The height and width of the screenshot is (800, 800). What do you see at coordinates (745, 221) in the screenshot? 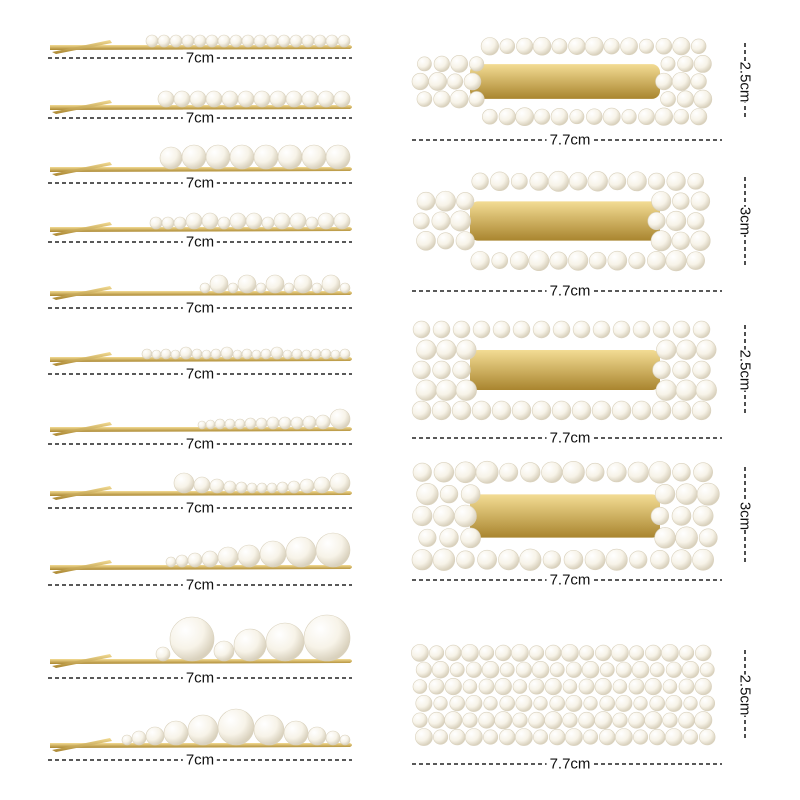
I see `clip-height-label: 3cm` at bounding box center [745, 221].